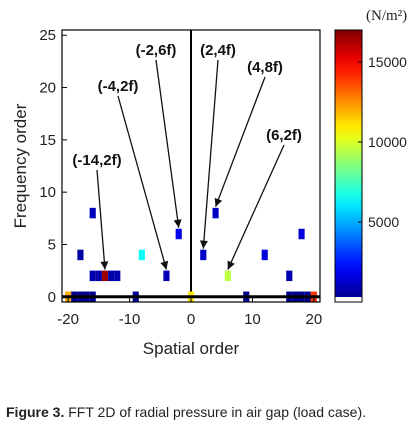 The height and width of the screenshot is (435, 412). What do you see at coordinates (348, 299) in the screenshot?
I see `colorbar-floor` at bounding box center [348, 299].